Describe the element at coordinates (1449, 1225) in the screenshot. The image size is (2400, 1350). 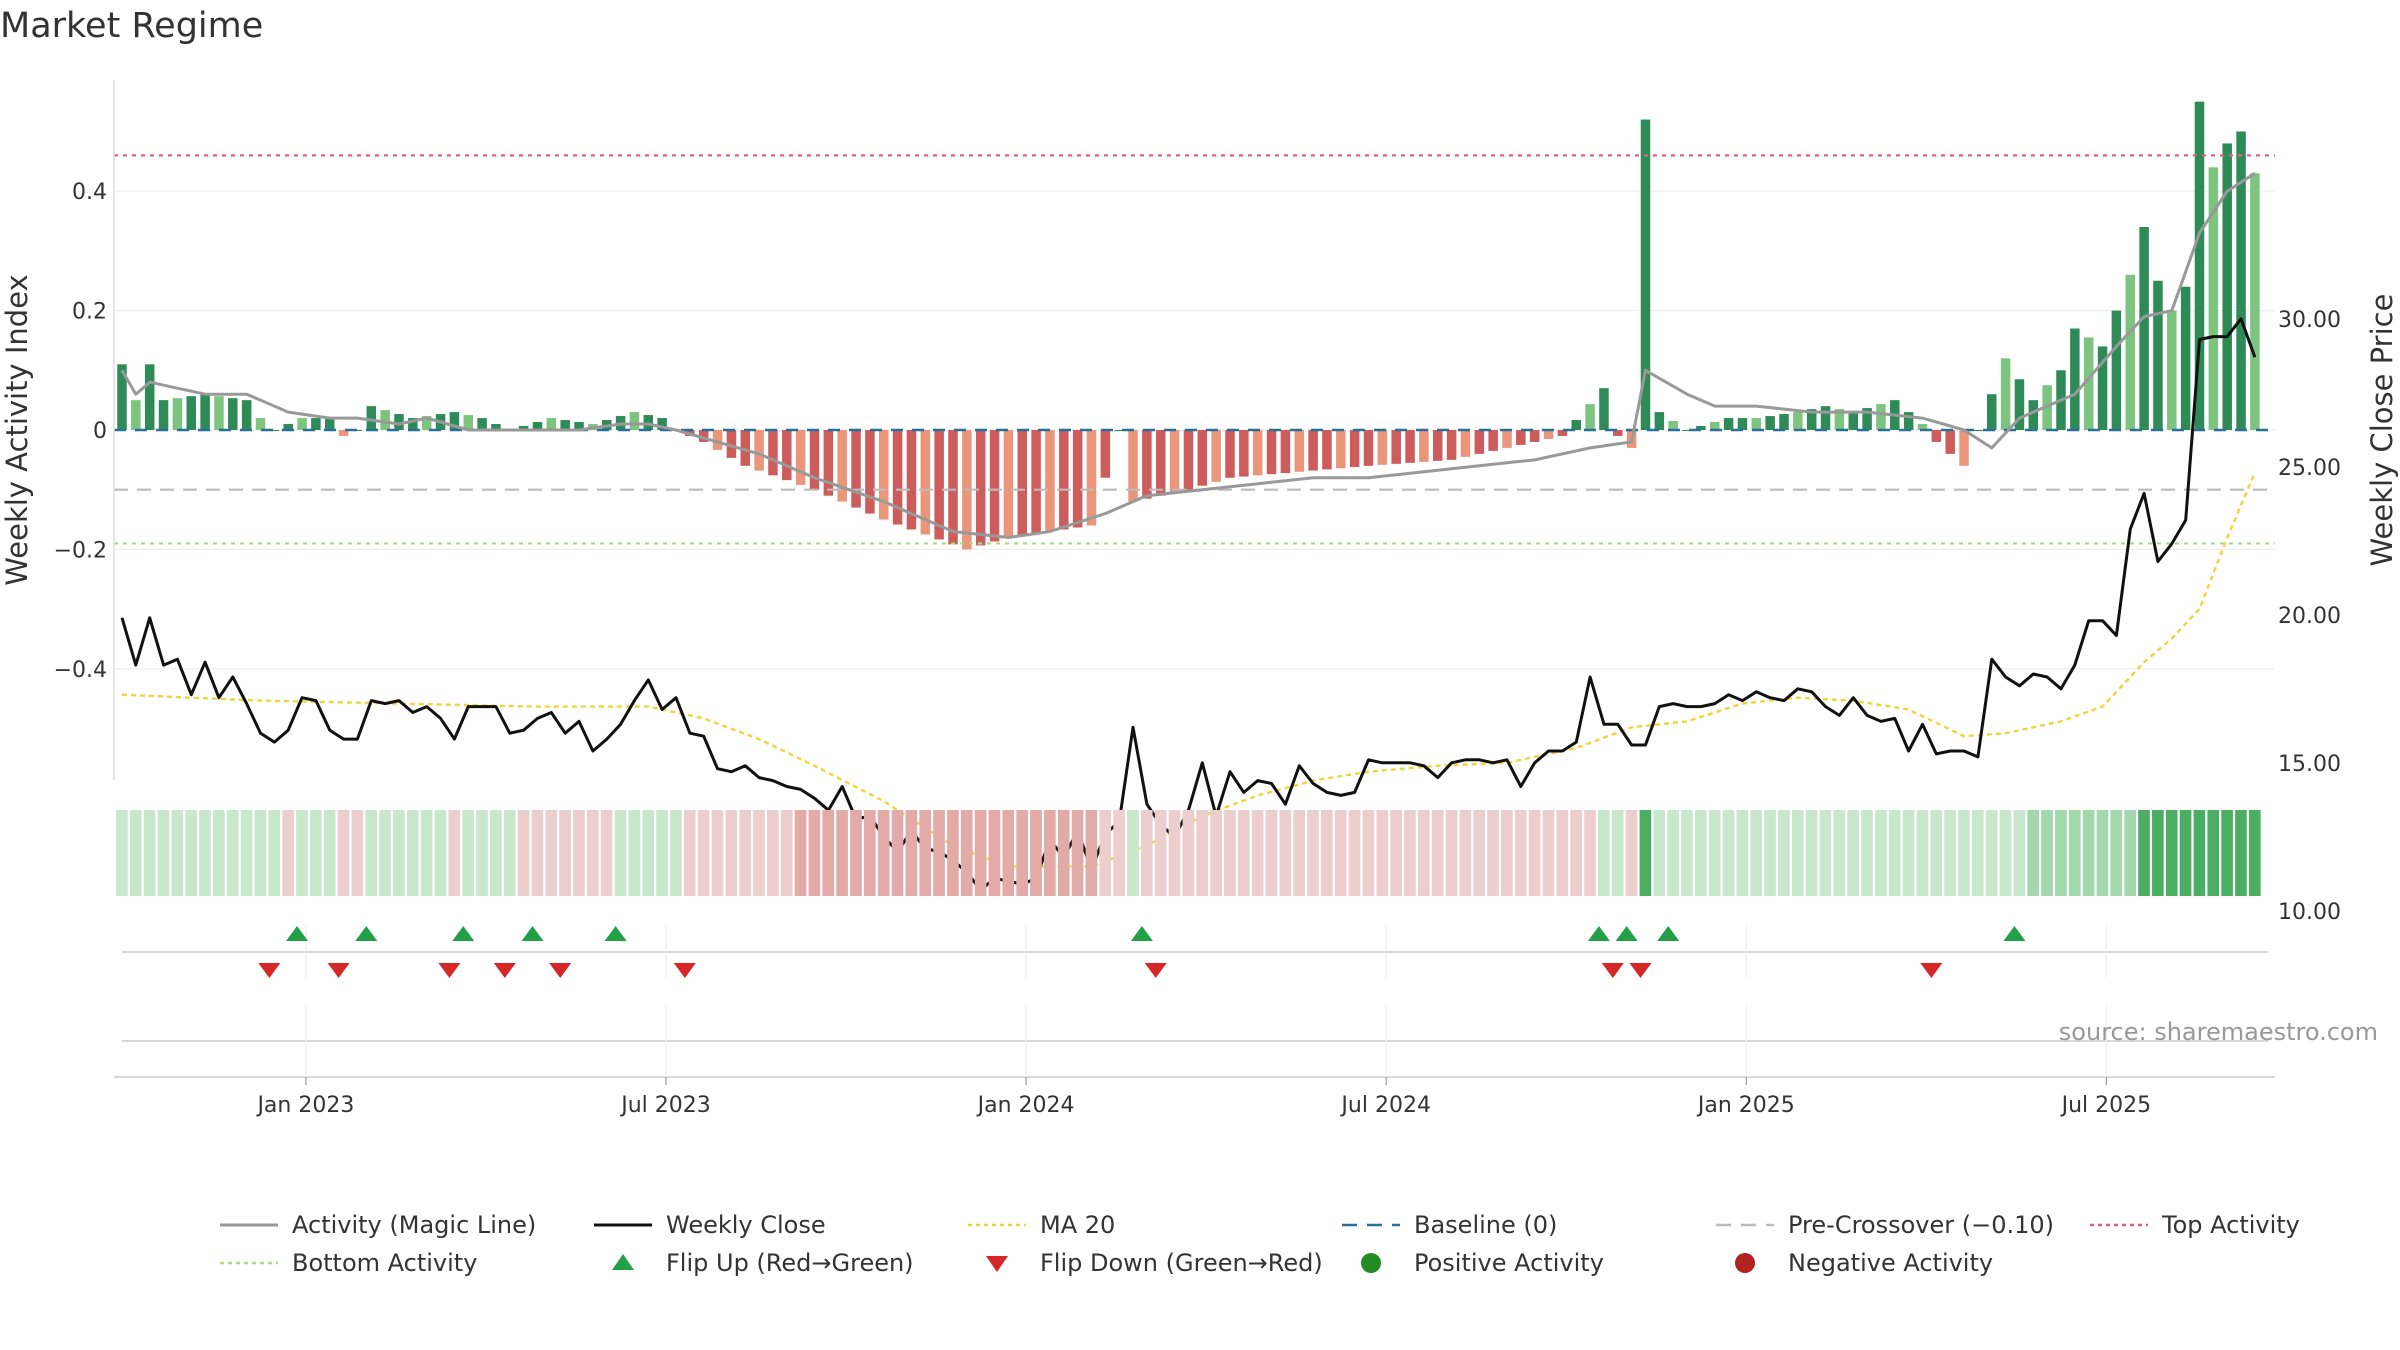
I see `legend-item: Baseline (0)` at that location.